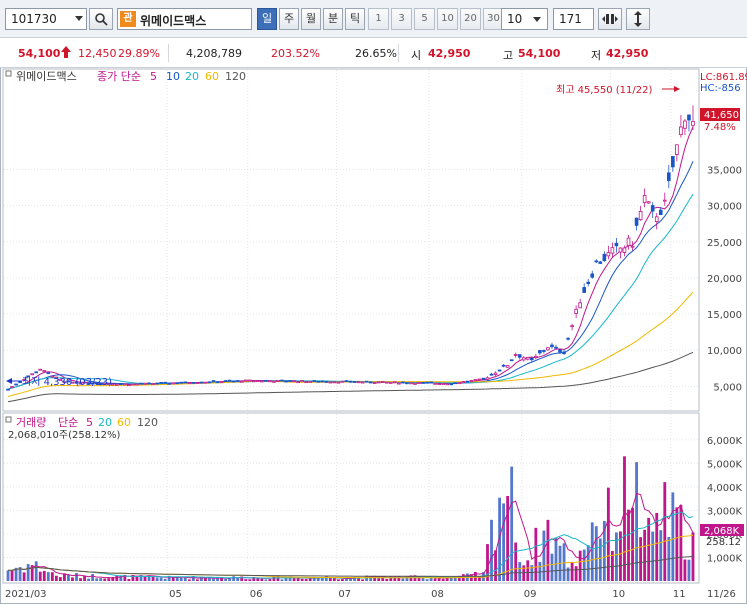  What do you see at coordinates (68, 422) in the screenshot?
I see `volume-legend-type: 단순` at bounding box center [68, 422].